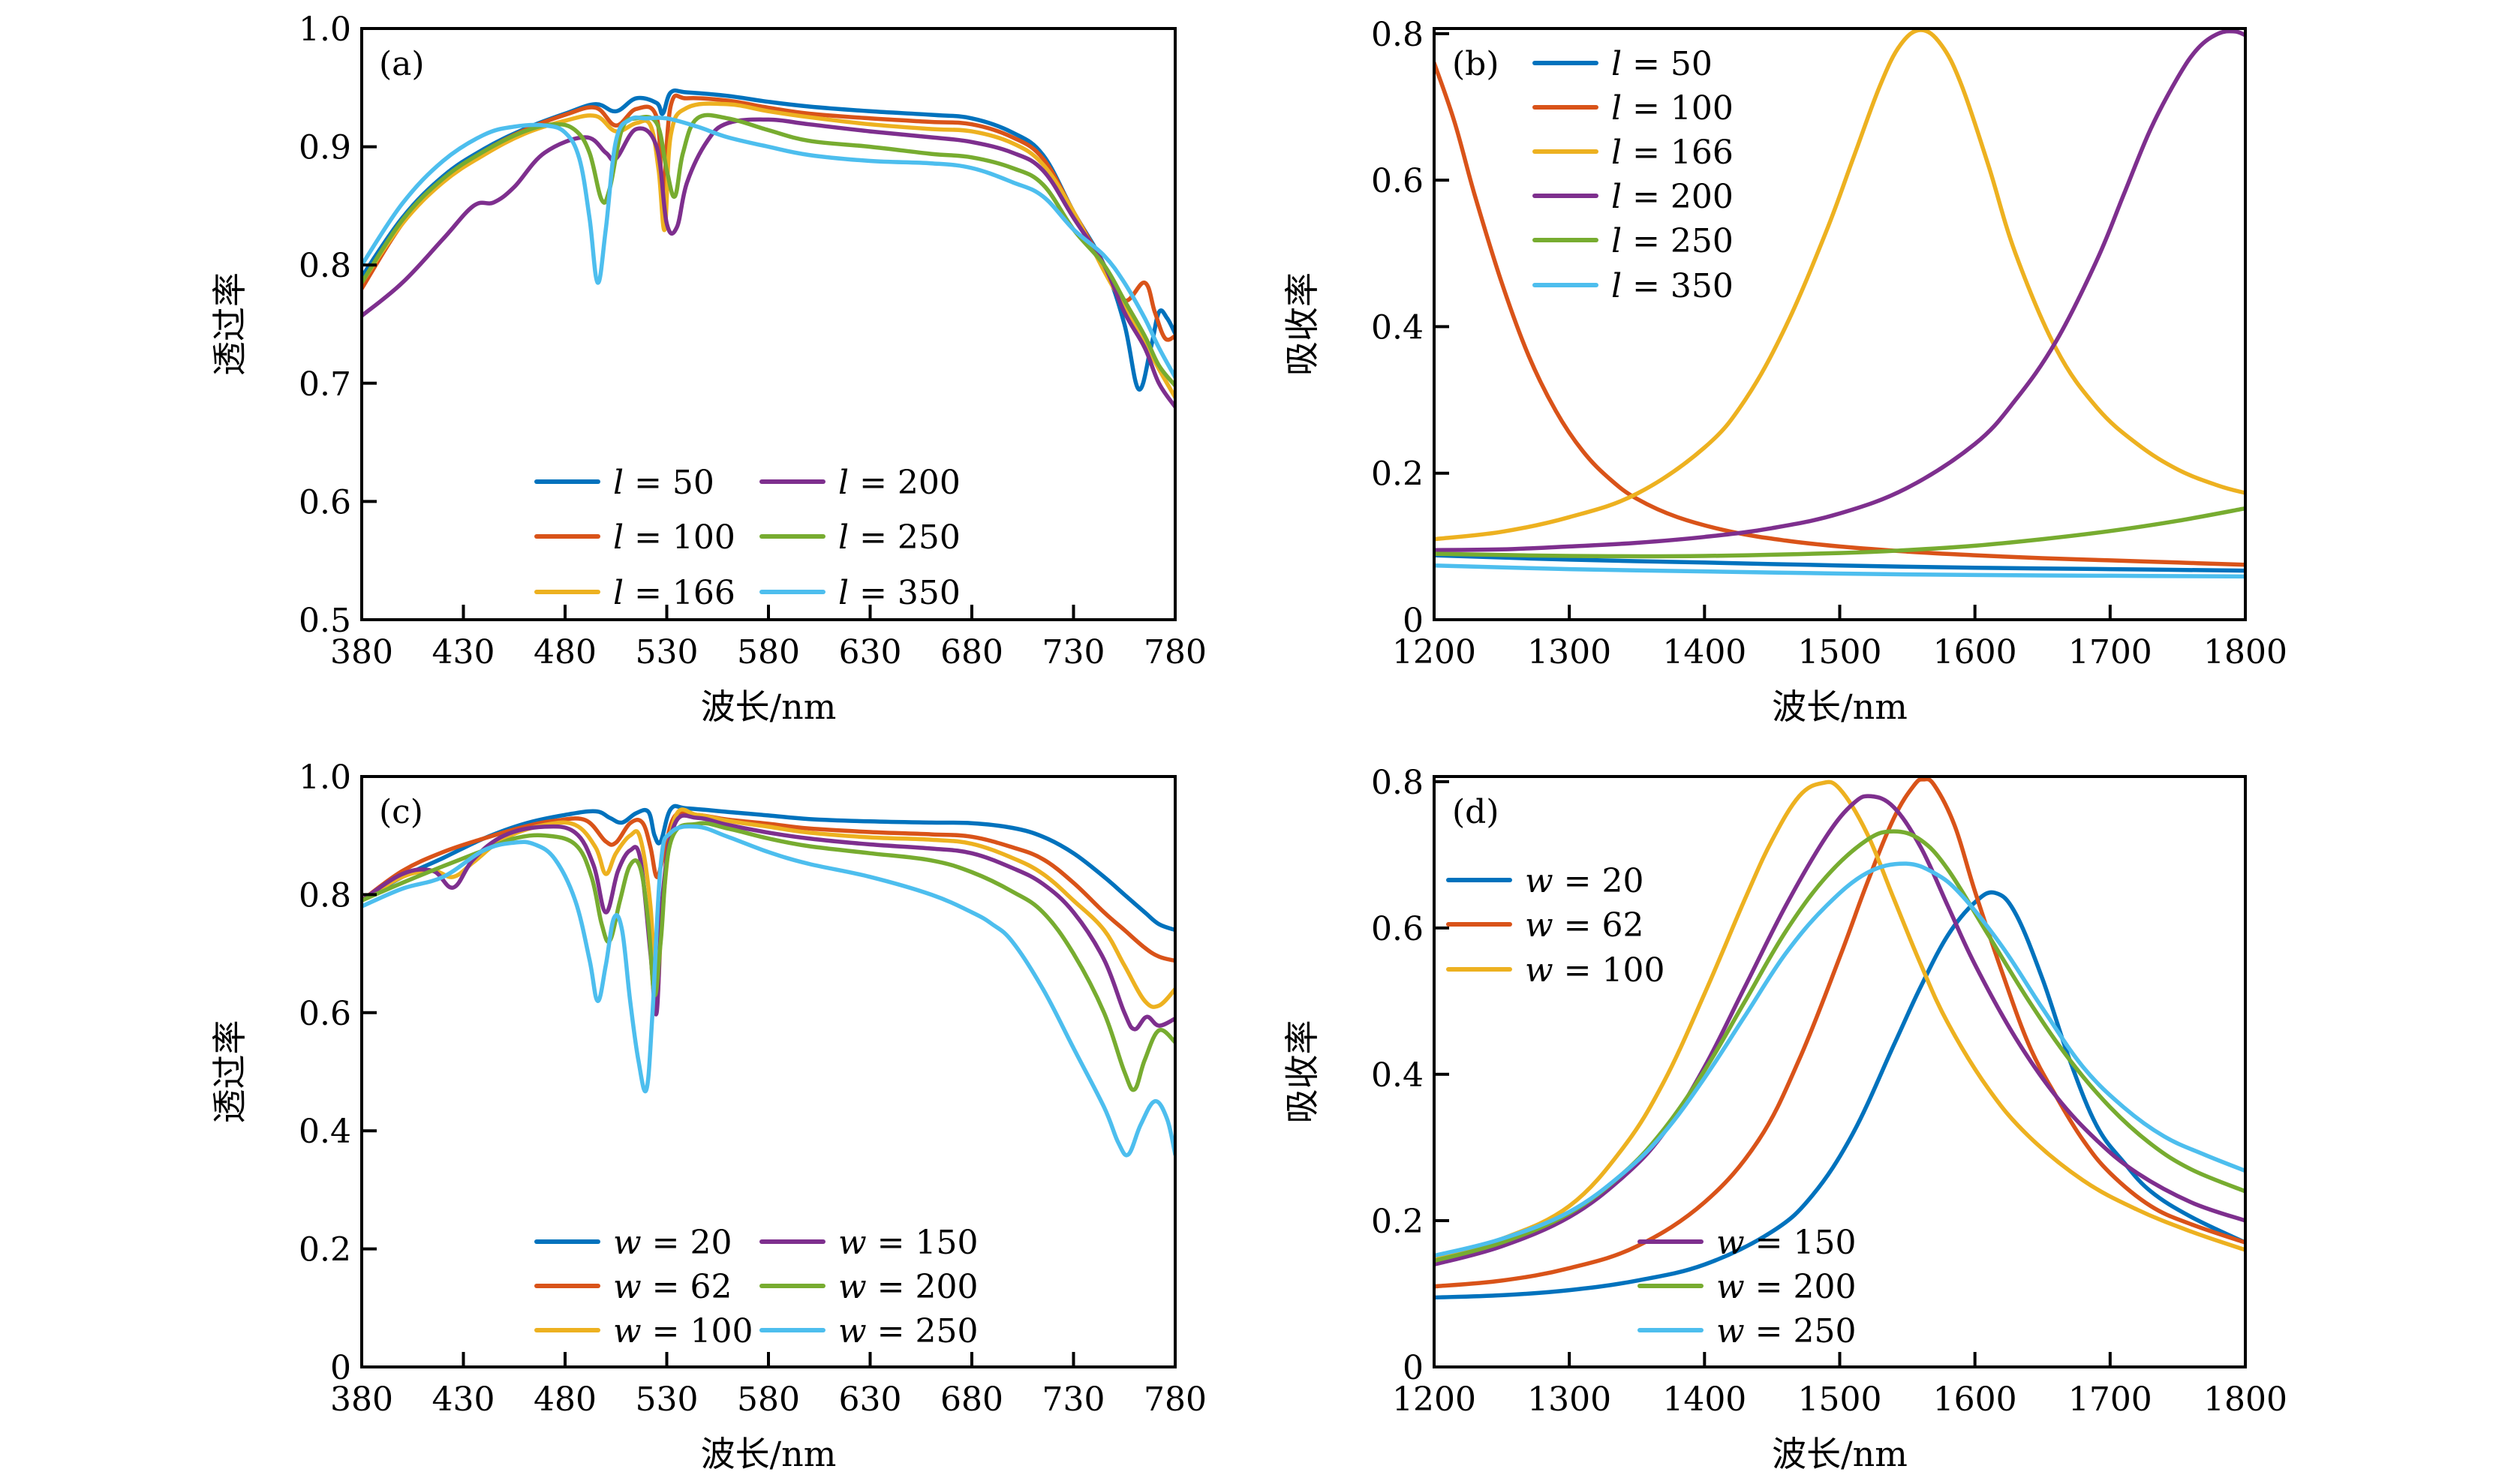 This screenshot has height=1484, width=2511. I want to click on y-axis-title: 透过率, so click(229, 324).